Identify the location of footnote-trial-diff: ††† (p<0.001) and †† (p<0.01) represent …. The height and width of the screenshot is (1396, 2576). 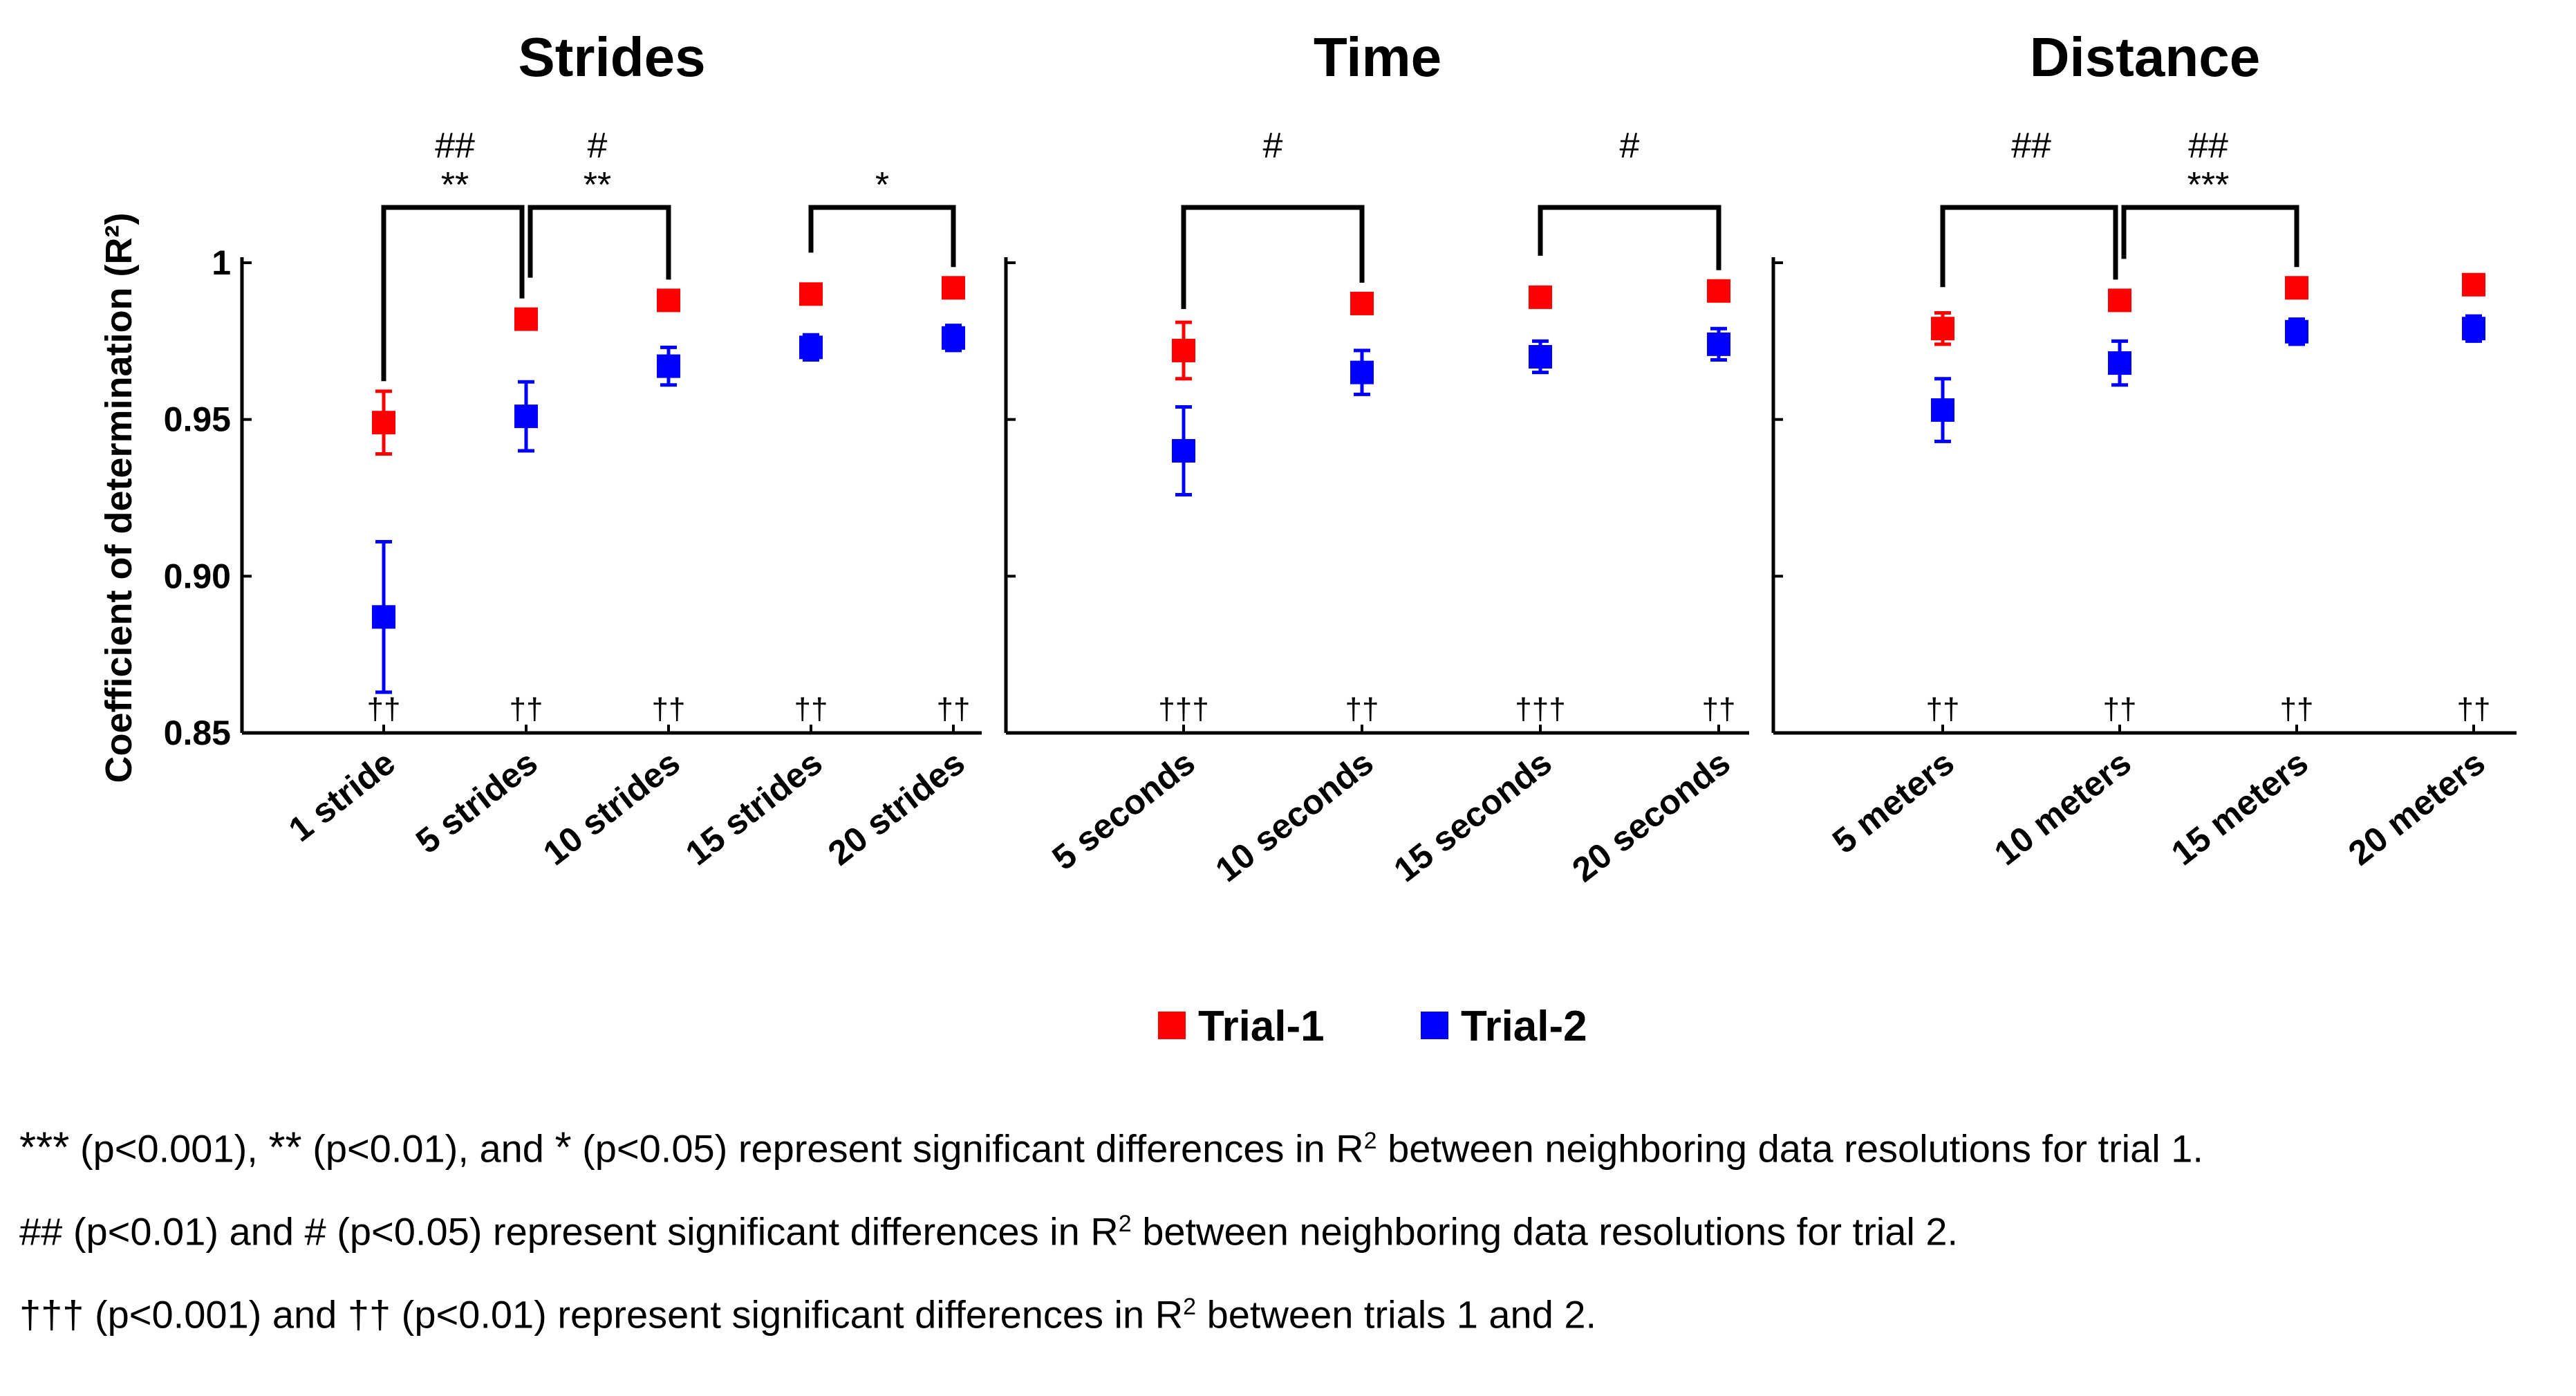
(808, 1314).